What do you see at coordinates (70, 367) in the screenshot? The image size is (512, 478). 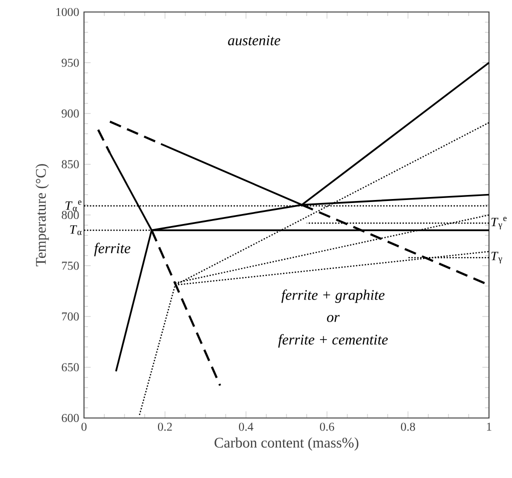 I see `y-tick-label: 650` at bounding box center [70, 367].